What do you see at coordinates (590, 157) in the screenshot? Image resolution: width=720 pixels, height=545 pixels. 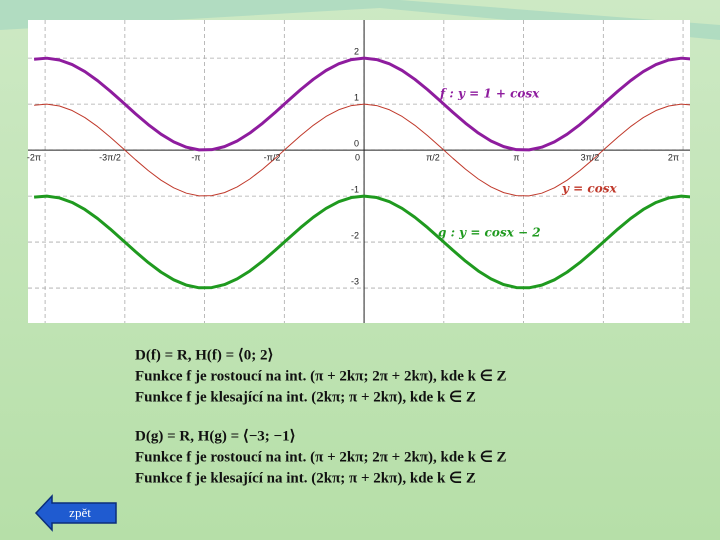 I see `x-tick-label: 3π/2` at bounding box center [590, 157].